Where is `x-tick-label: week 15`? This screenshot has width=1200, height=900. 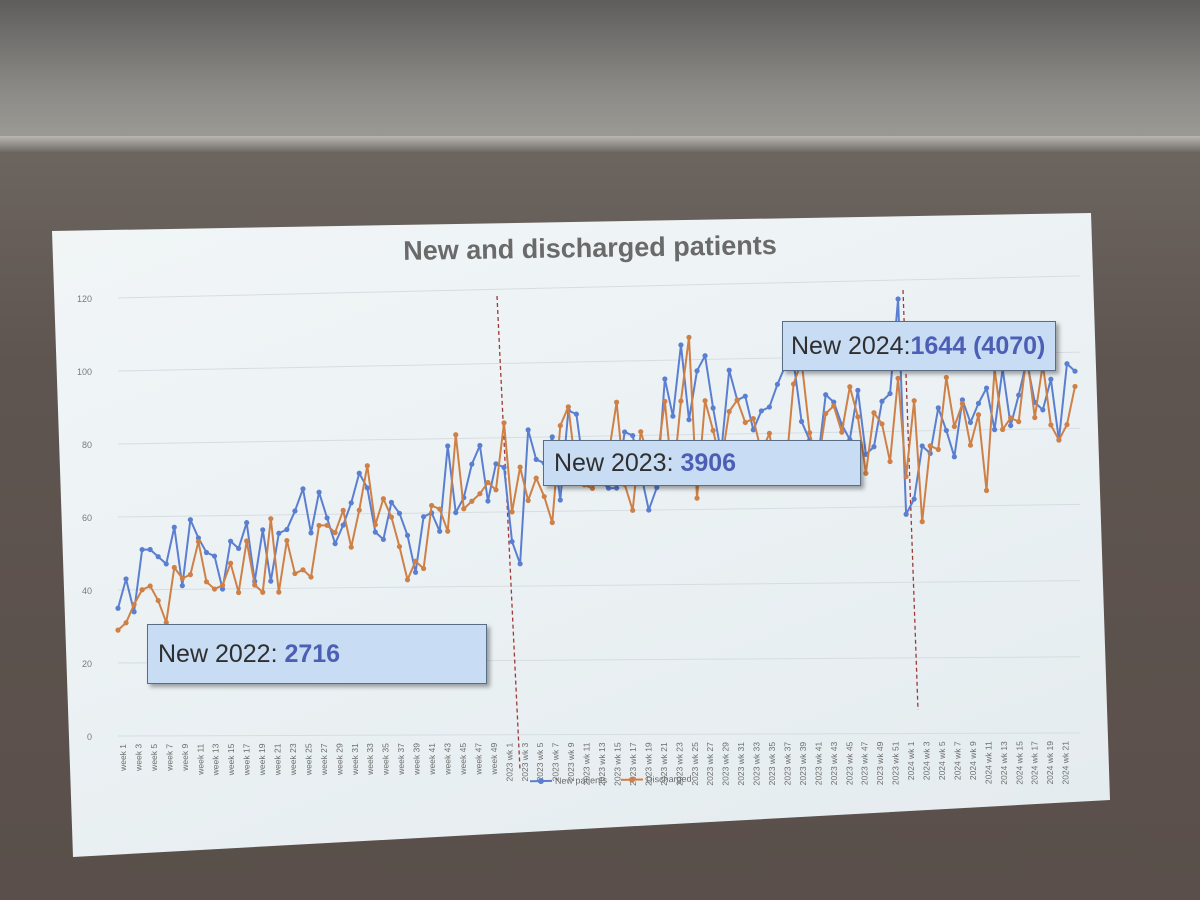
x-tick-label: week 15 is located at coordinates (231, 759).